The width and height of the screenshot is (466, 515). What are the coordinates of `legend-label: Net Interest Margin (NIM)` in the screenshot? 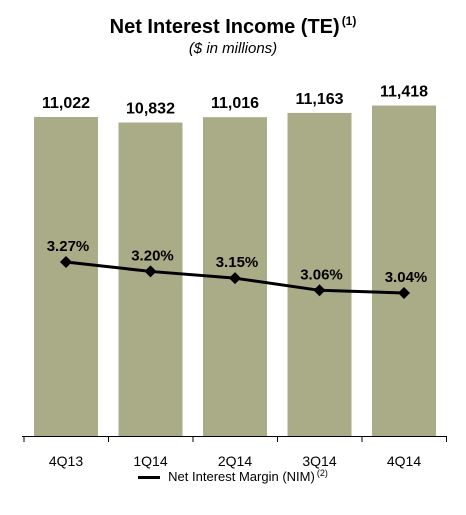 It's located at (241, 476).